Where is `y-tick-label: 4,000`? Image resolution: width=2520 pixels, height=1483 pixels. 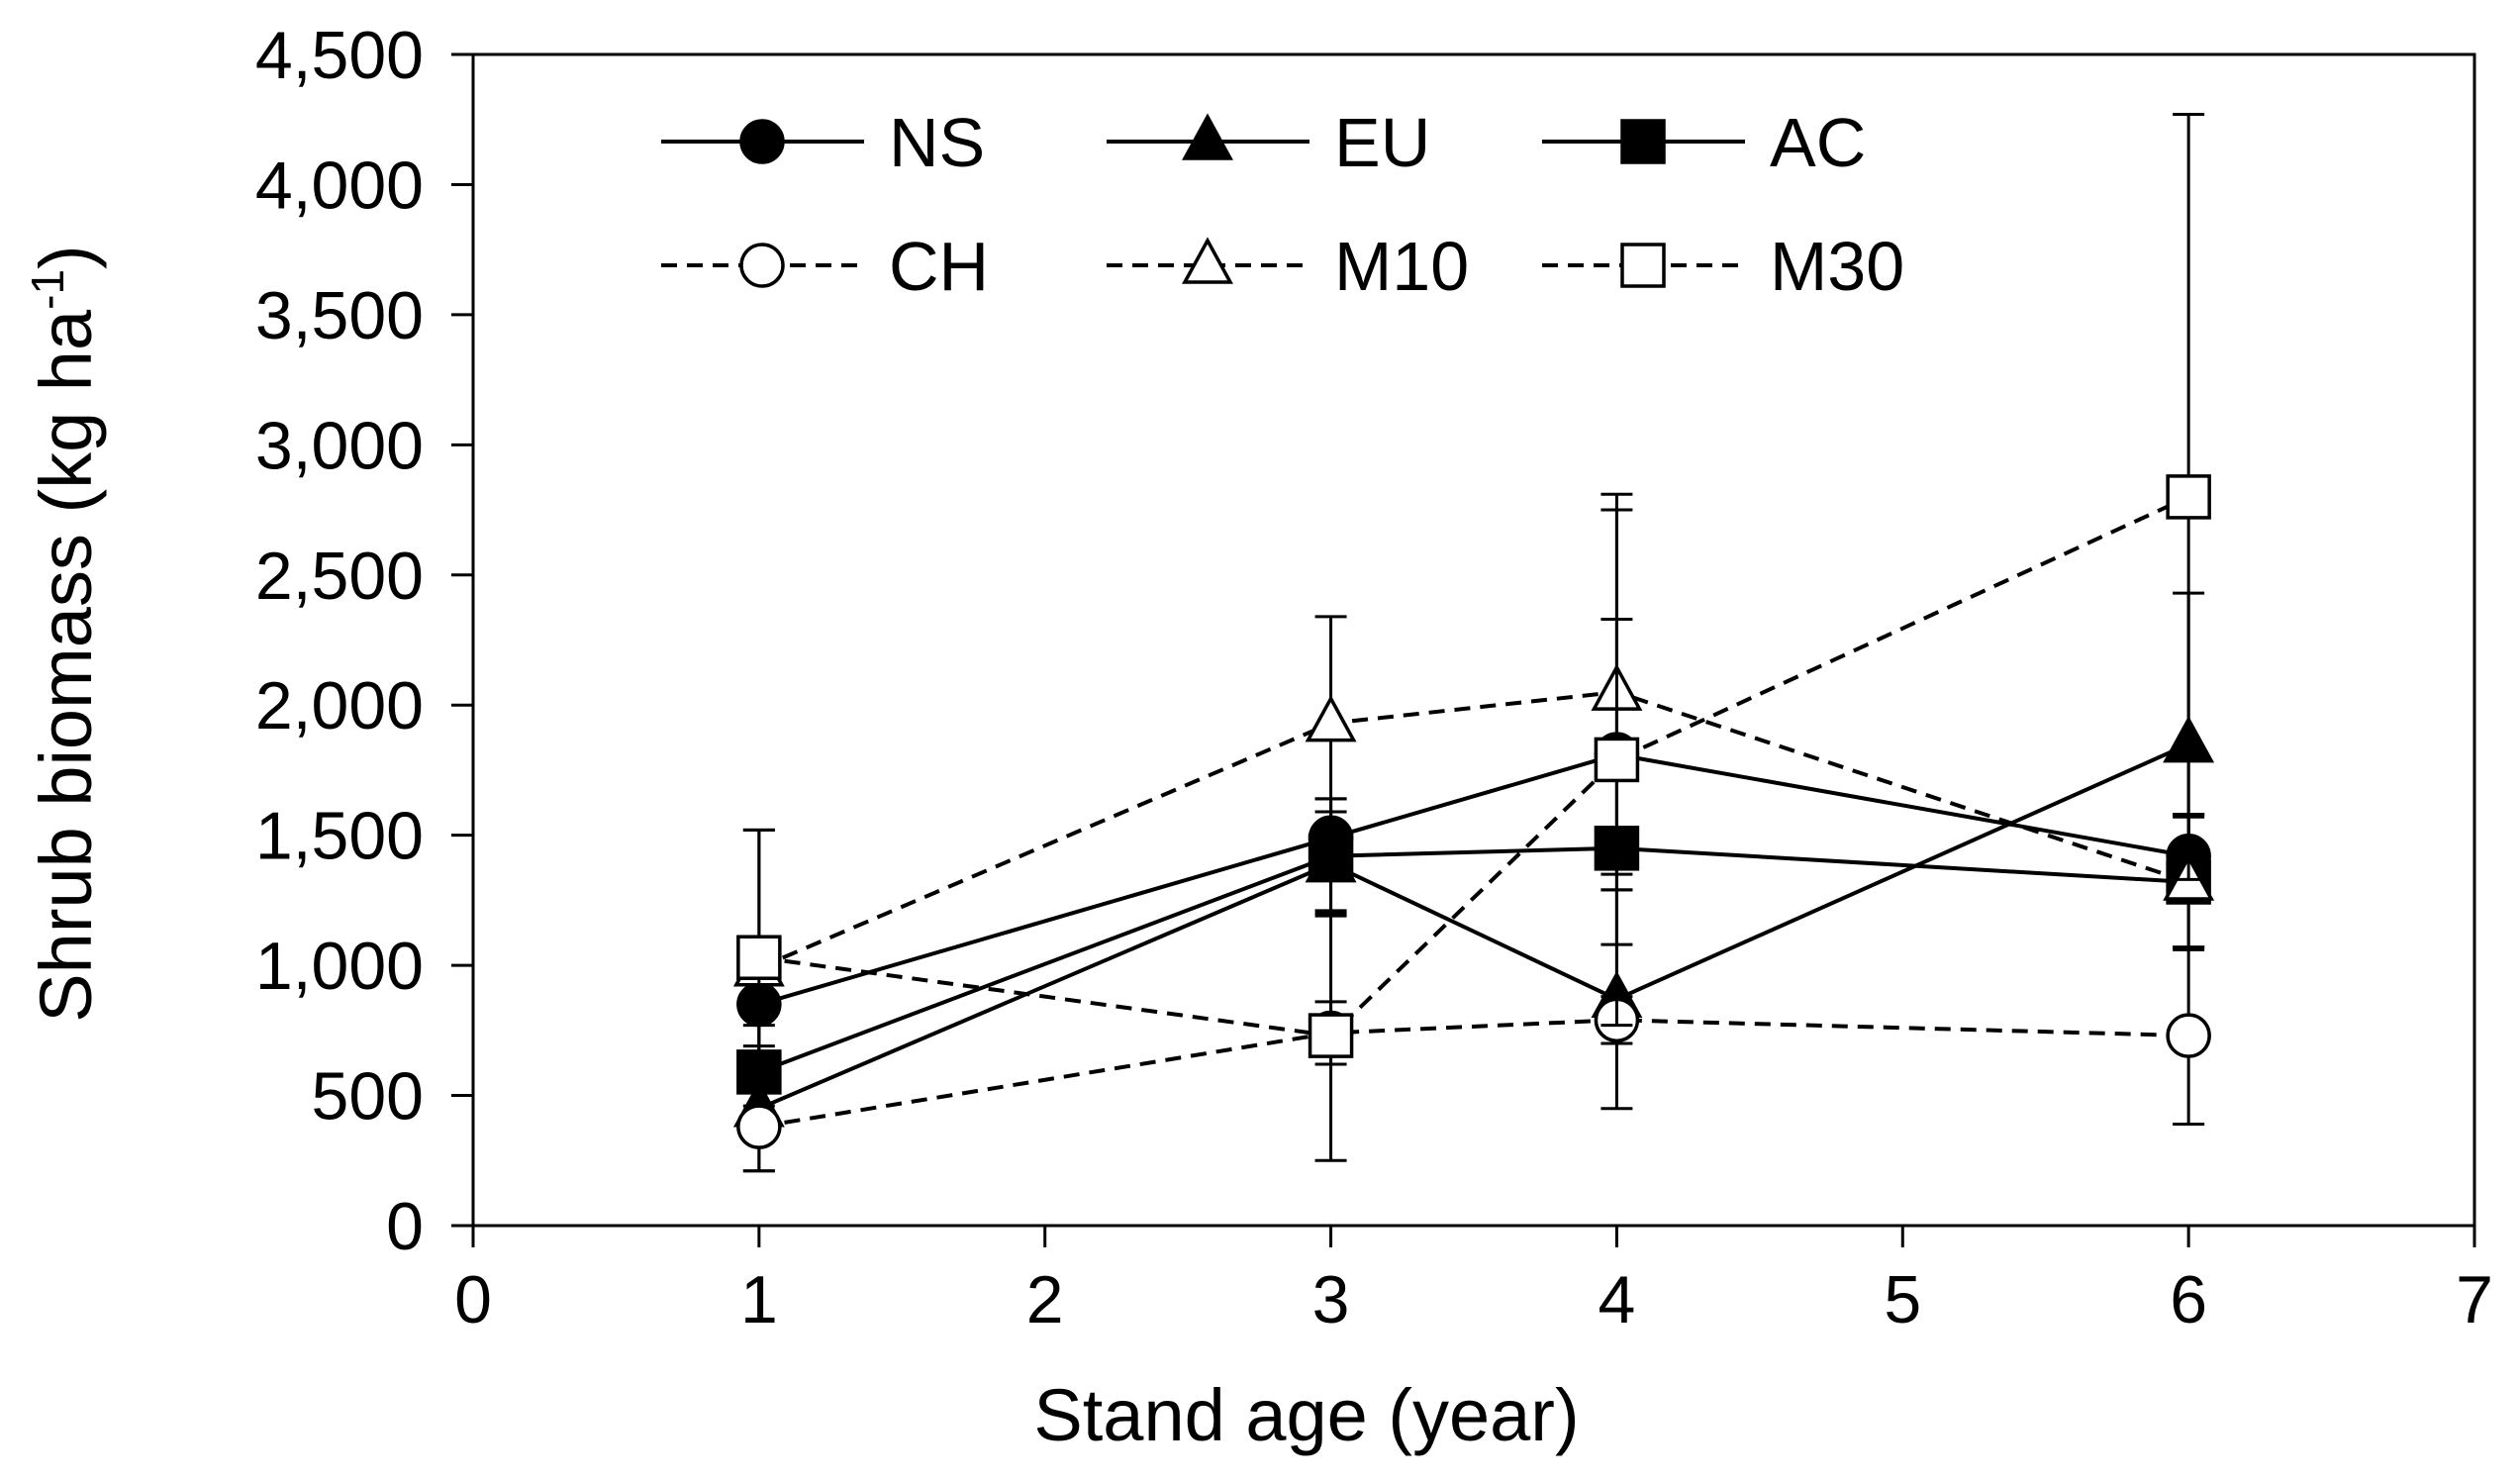 y-tick-label: 4,000 is located at coordinates (339, 186).